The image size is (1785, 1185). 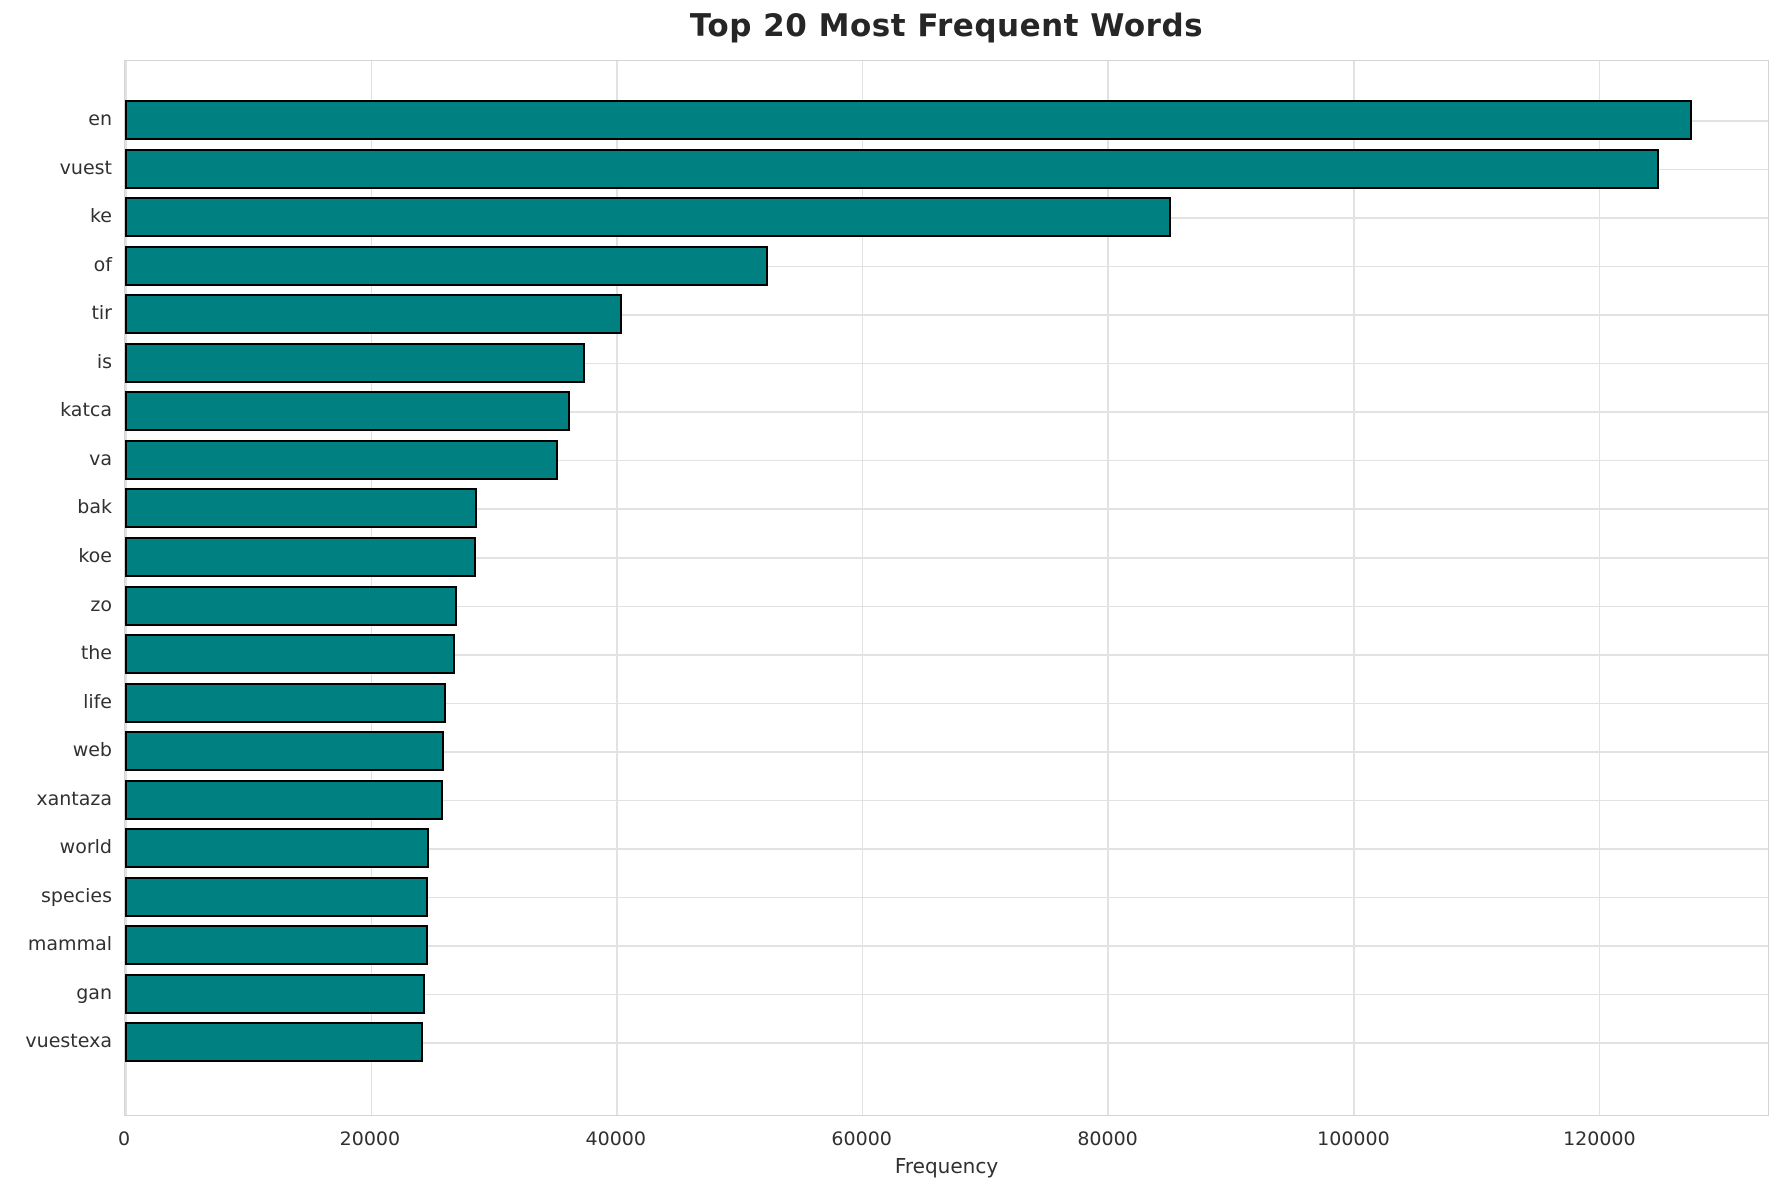 I want to click on bar-en, so click(x=908, y=120).